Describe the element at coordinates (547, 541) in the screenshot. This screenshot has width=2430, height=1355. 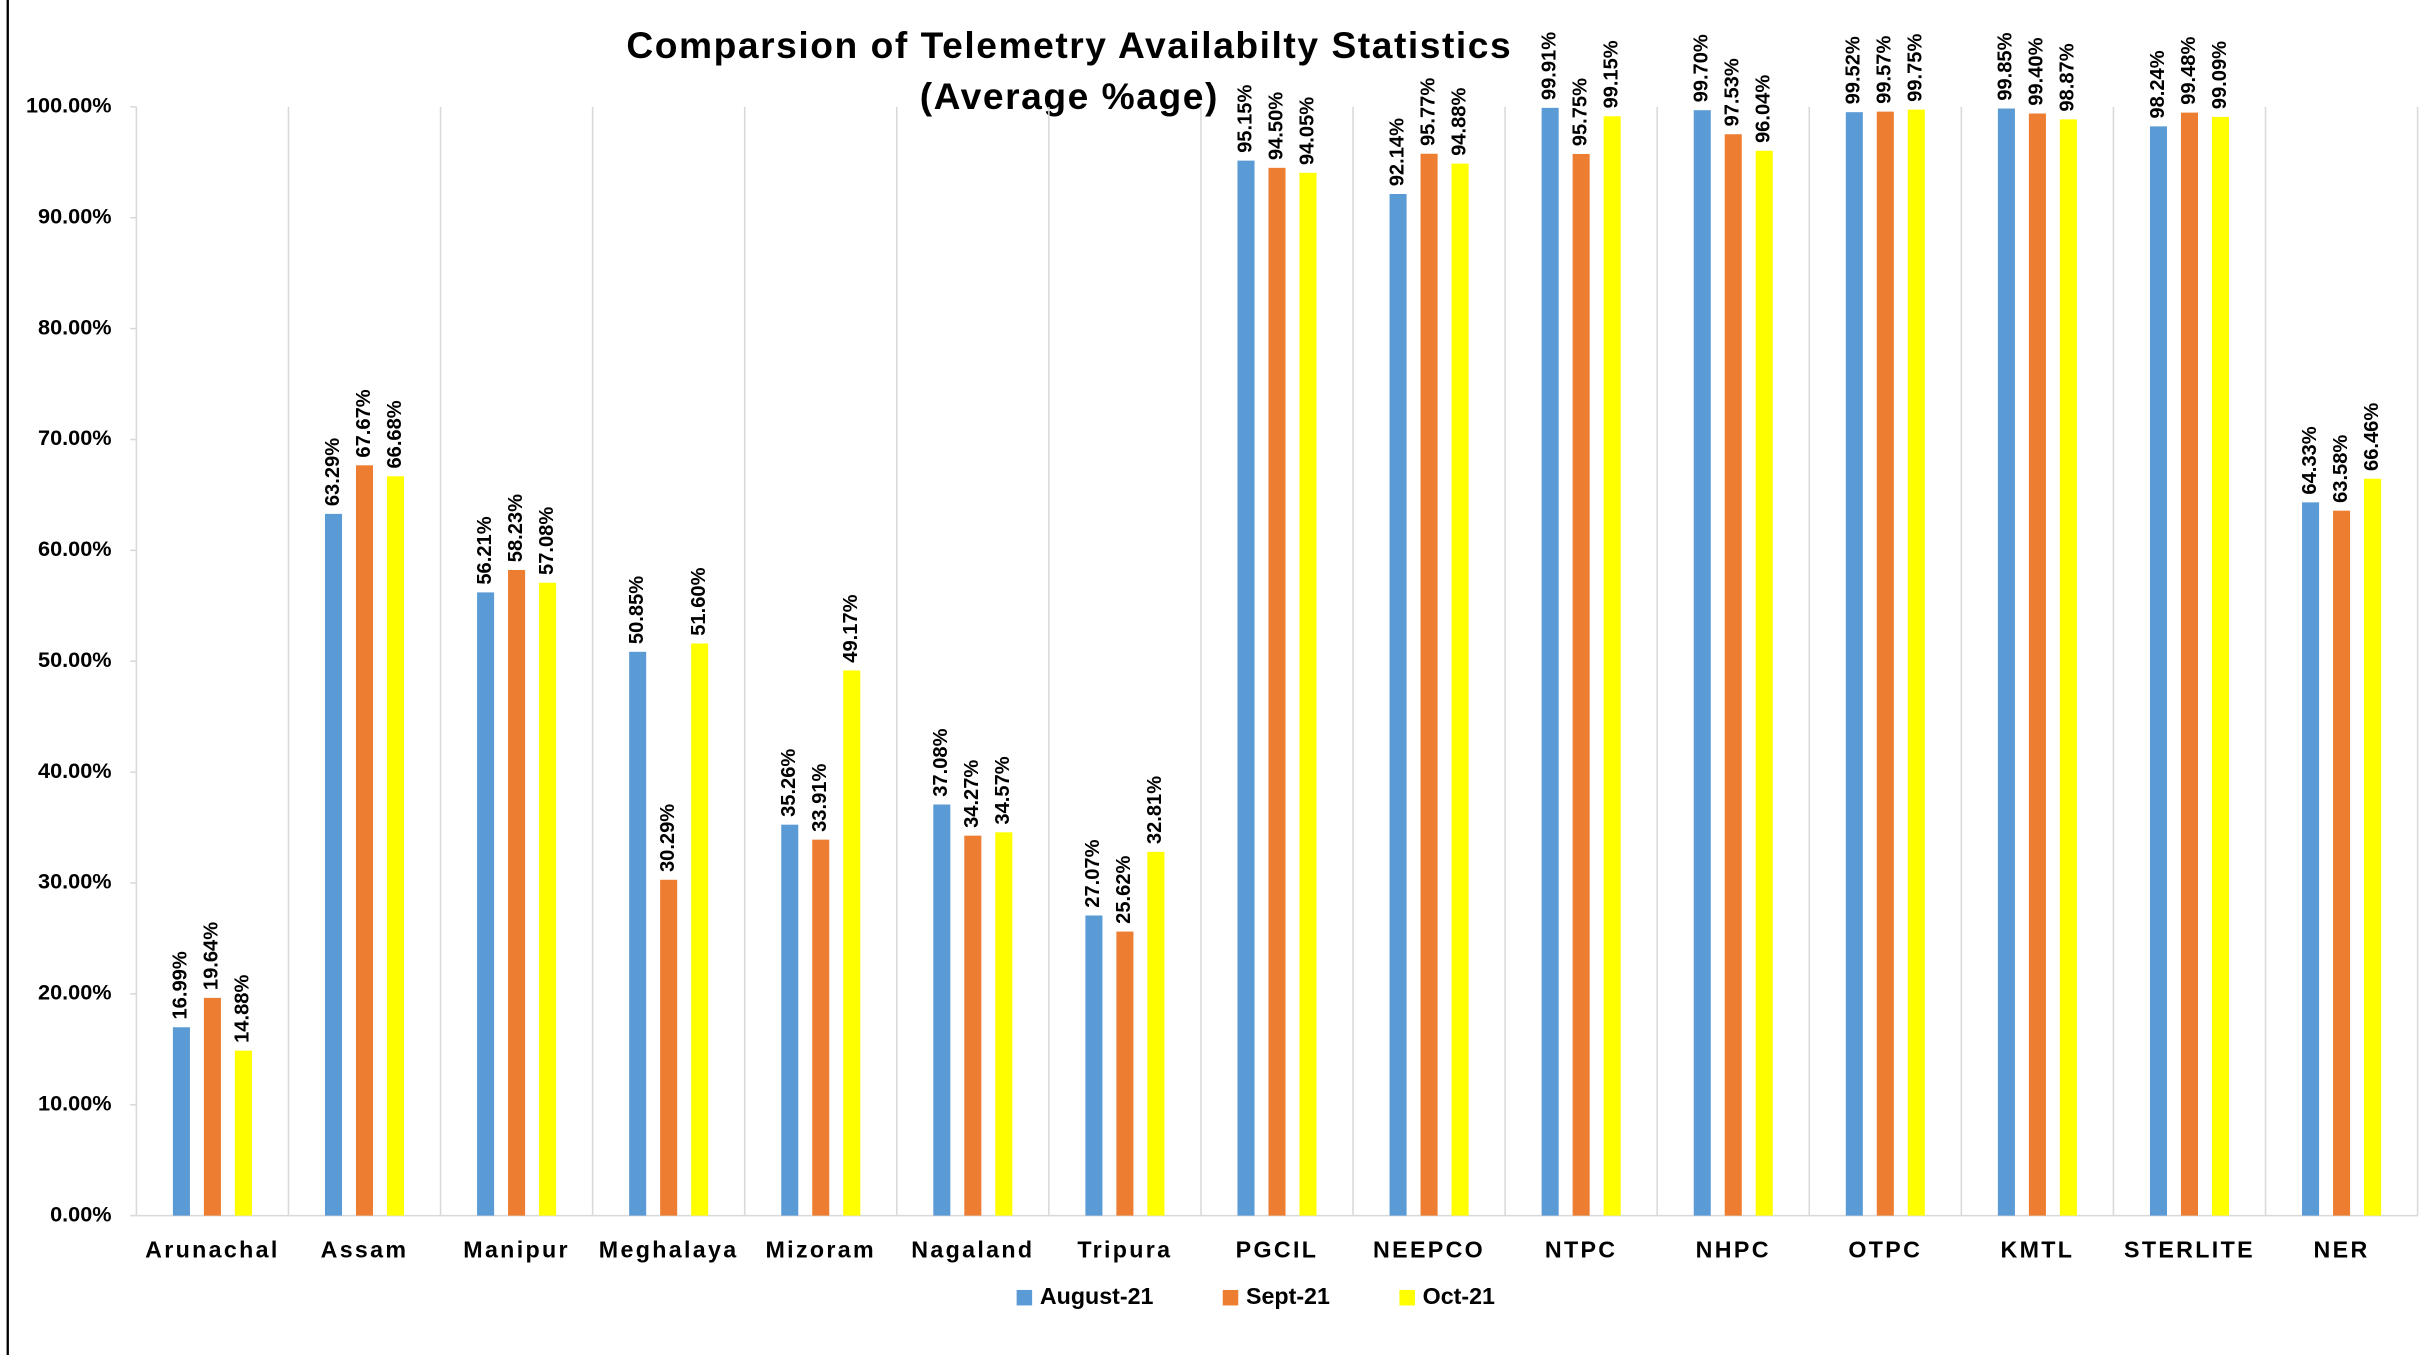
I see `data-label: 57.08%` at that location.